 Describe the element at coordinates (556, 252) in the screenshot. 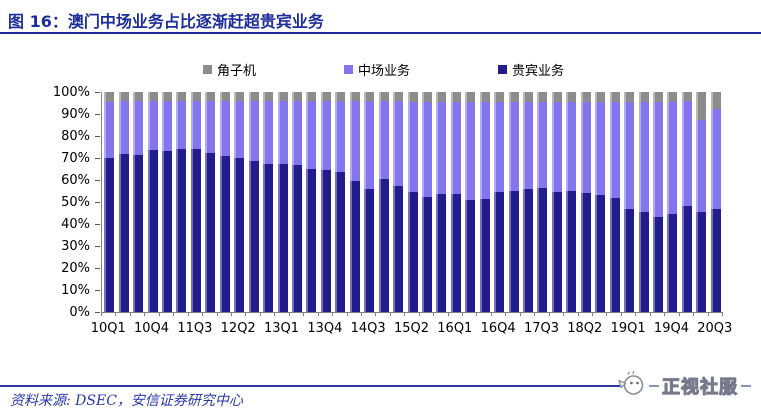

I see `segment-vip-17Q4` at that location.